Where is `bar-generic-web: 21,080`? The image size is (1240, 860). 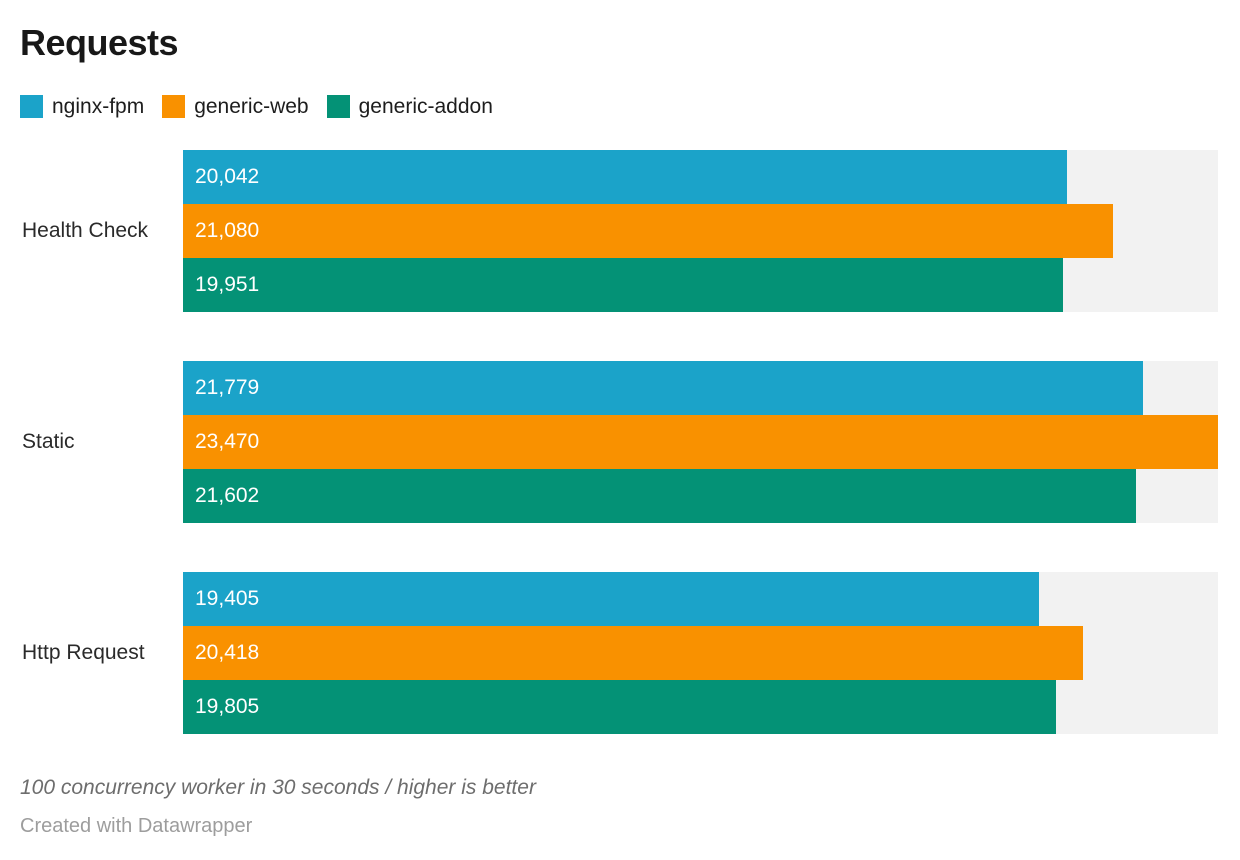
bar-generic-web: 21,080 is located at coordinates (648, 231).